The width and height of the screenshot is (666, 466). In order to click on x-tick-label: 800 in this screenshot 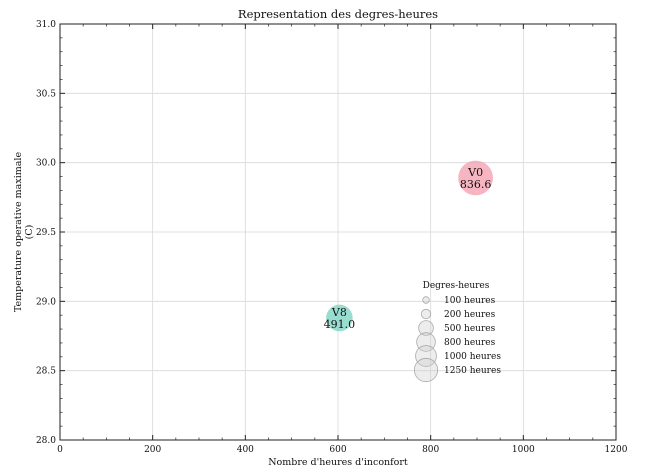, I will do `click(430, 450)`.